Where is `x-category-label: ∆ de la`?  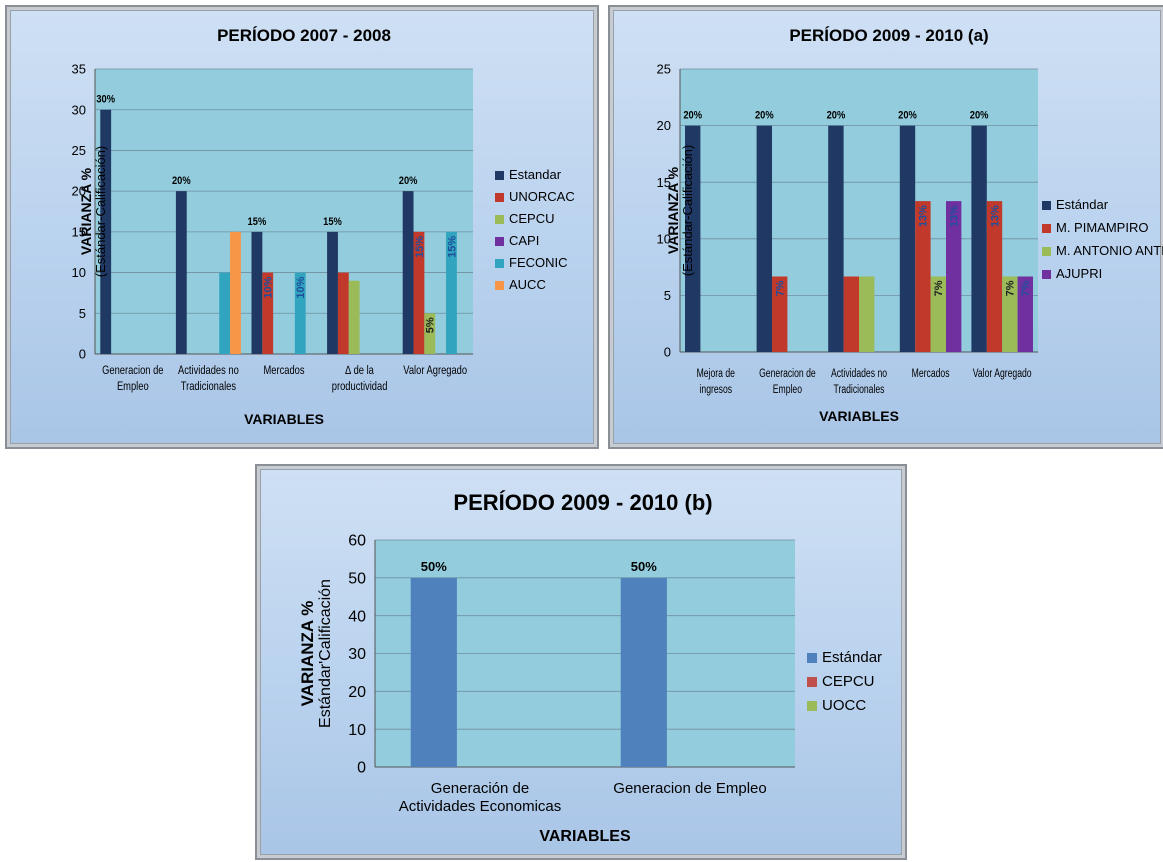 x-category-label: ∆ de la is located at coordinates (359, 370).